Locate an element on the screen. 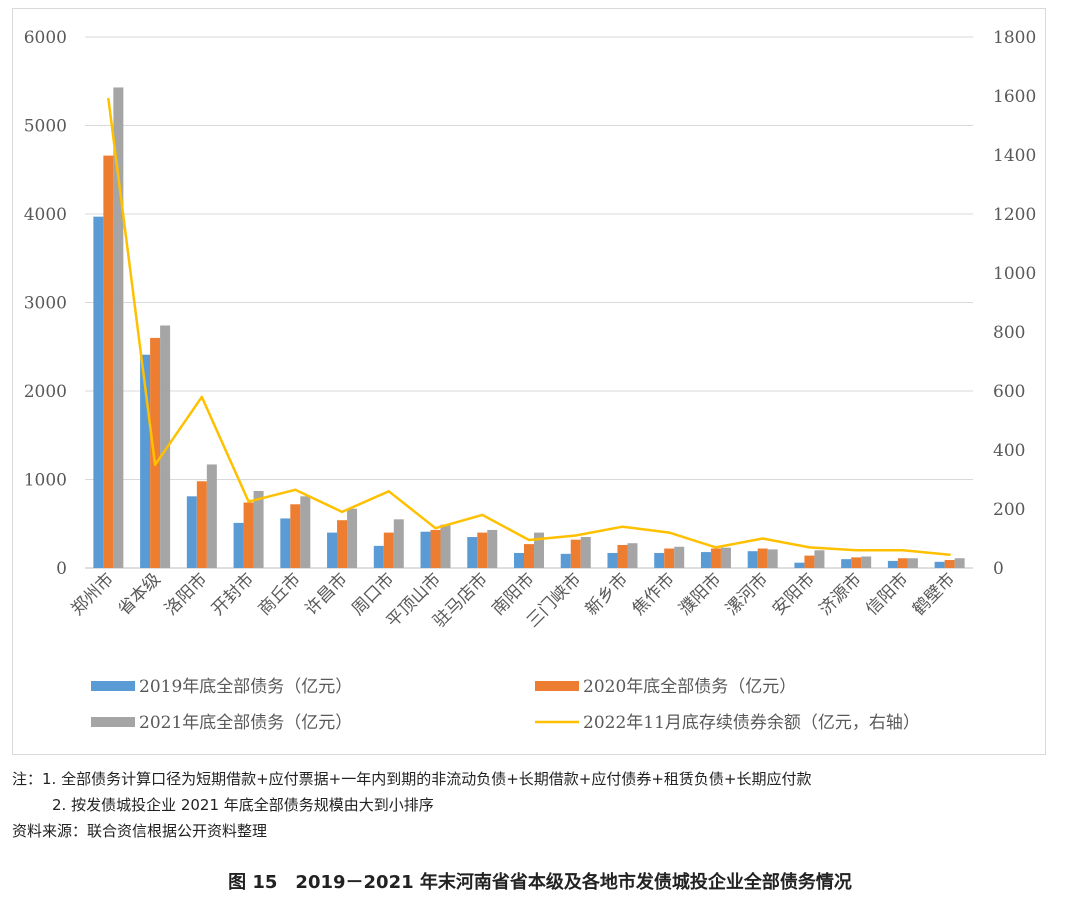 This screenshot has height=898, width=1080. category-label: 省本级 is located at coordinates (139, 594).